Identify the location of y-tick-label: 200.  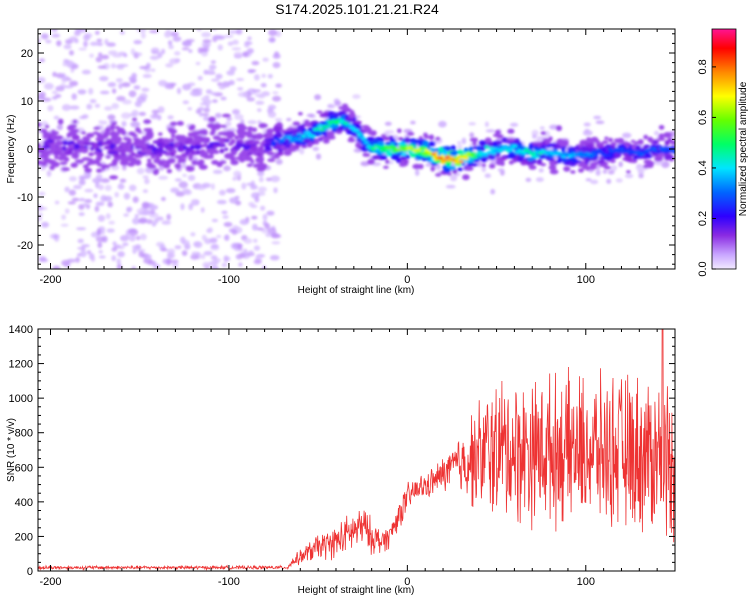
(24, 537).